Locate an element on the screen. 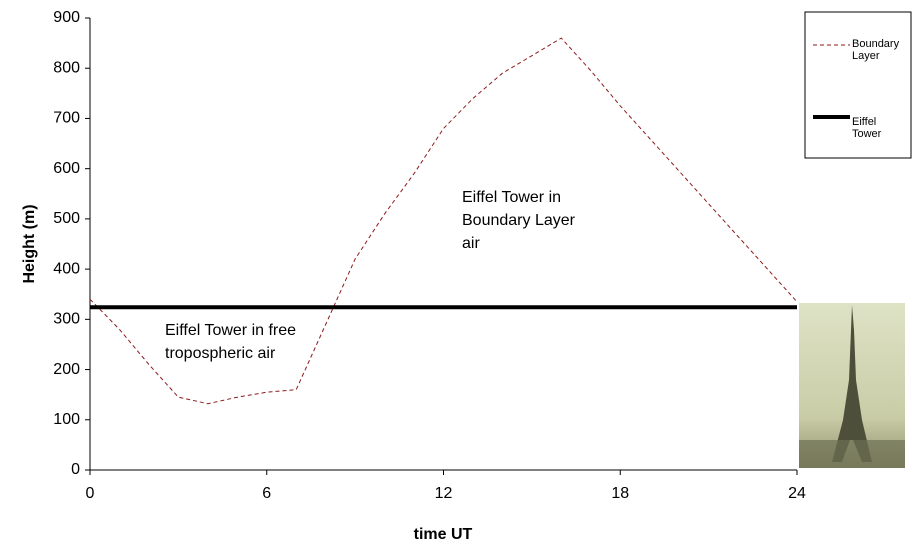 This screenshot has height=548, width=913. legend-label: Boundary Layer is located at coordinates (876, 50).